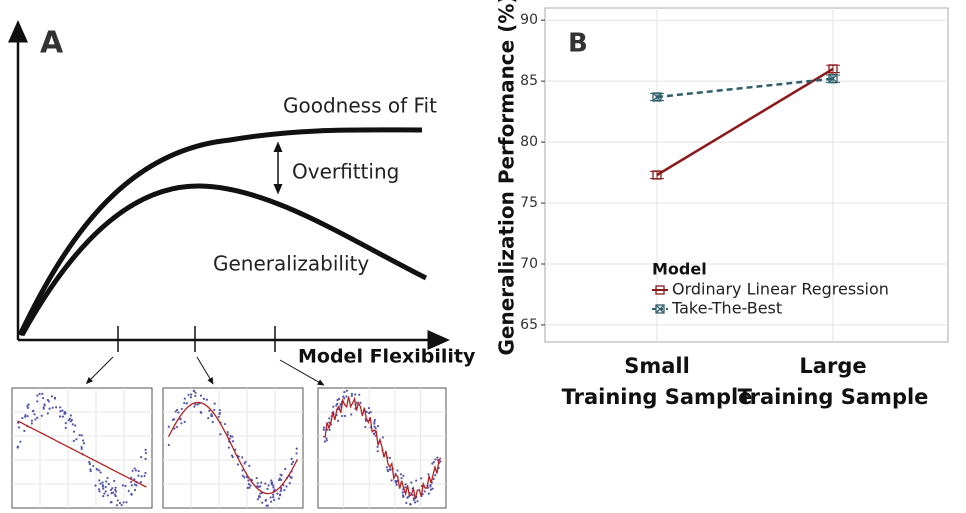 The height and width of the screenshot is (513, 966). What do you see at coordinates (529, 325) in the screenshot?
I see `y-tick-label: 65` at bounding box center [529, 325].